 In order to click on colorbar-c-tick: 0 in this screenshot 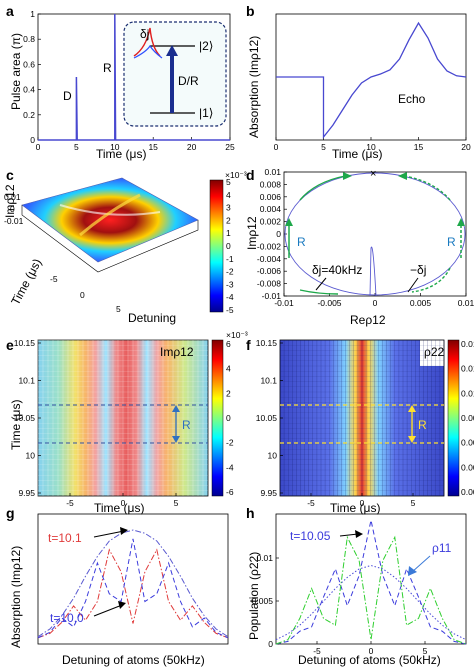, I will do `click(228, 246)`.